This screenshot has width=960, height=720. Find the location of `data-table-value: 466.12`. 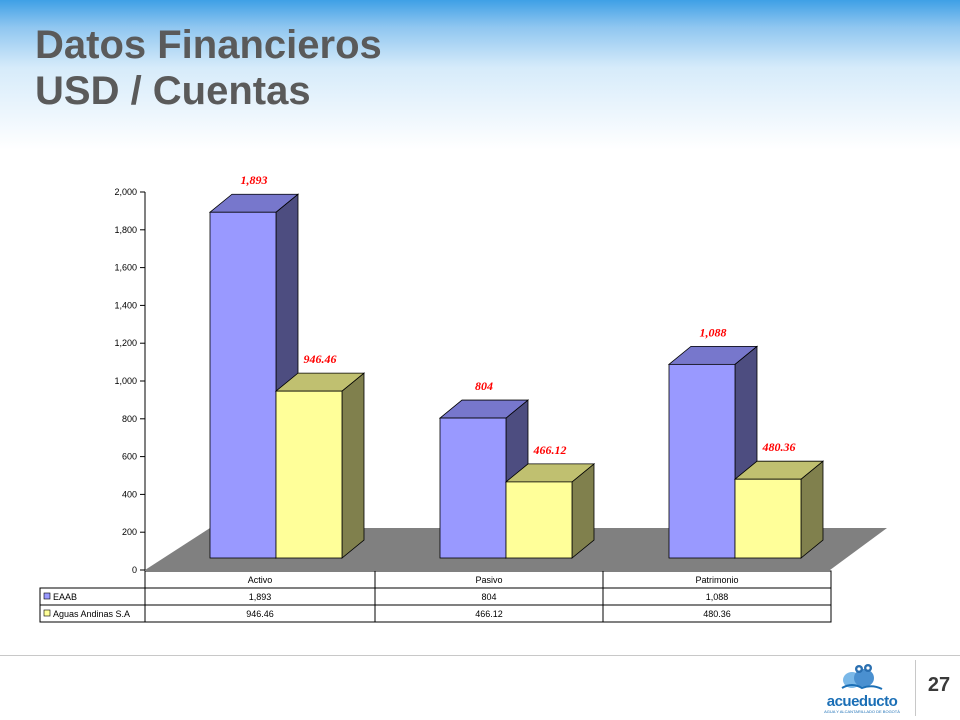

data-table-value: 466.12 is located at coordinates (489, 614).